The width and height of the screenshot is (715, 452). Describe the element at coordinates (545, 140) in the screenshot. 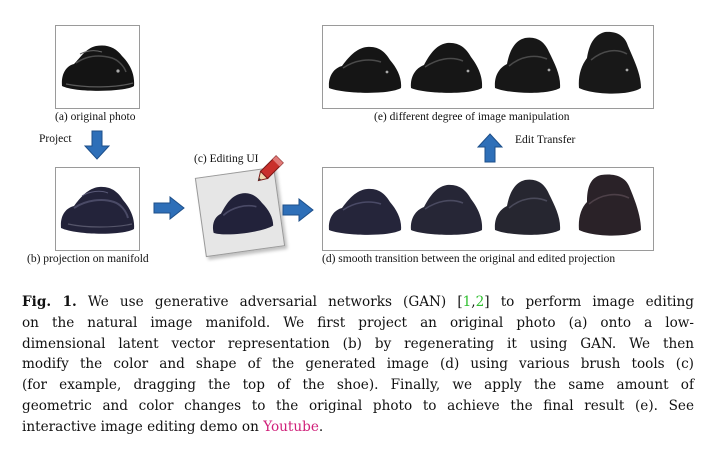

I see `label-edit-transfer: Edit Transfer` at that location.